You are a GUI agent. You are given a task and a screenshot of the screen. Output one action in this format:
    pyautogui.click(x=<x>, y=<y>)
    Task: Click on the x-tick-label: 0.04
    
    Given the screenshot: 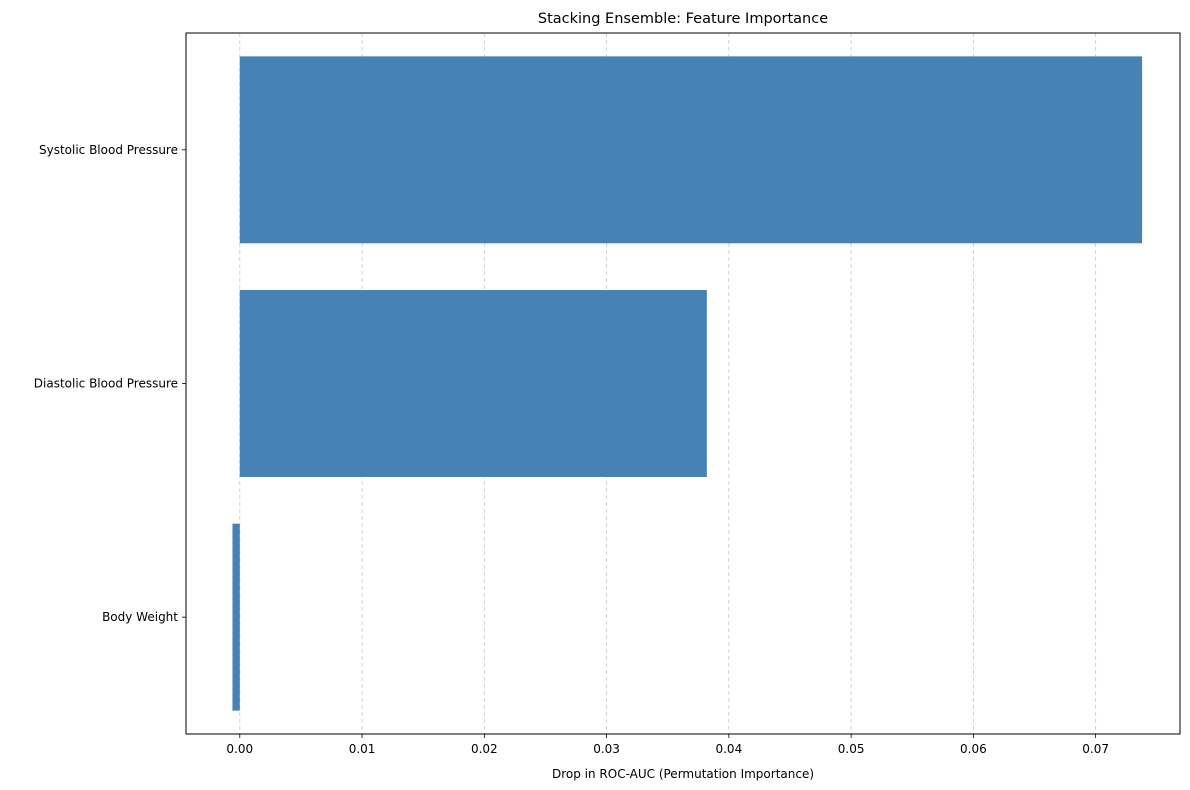 What is the action you would take?
    pyautogui.click(x=728, y=749)
    